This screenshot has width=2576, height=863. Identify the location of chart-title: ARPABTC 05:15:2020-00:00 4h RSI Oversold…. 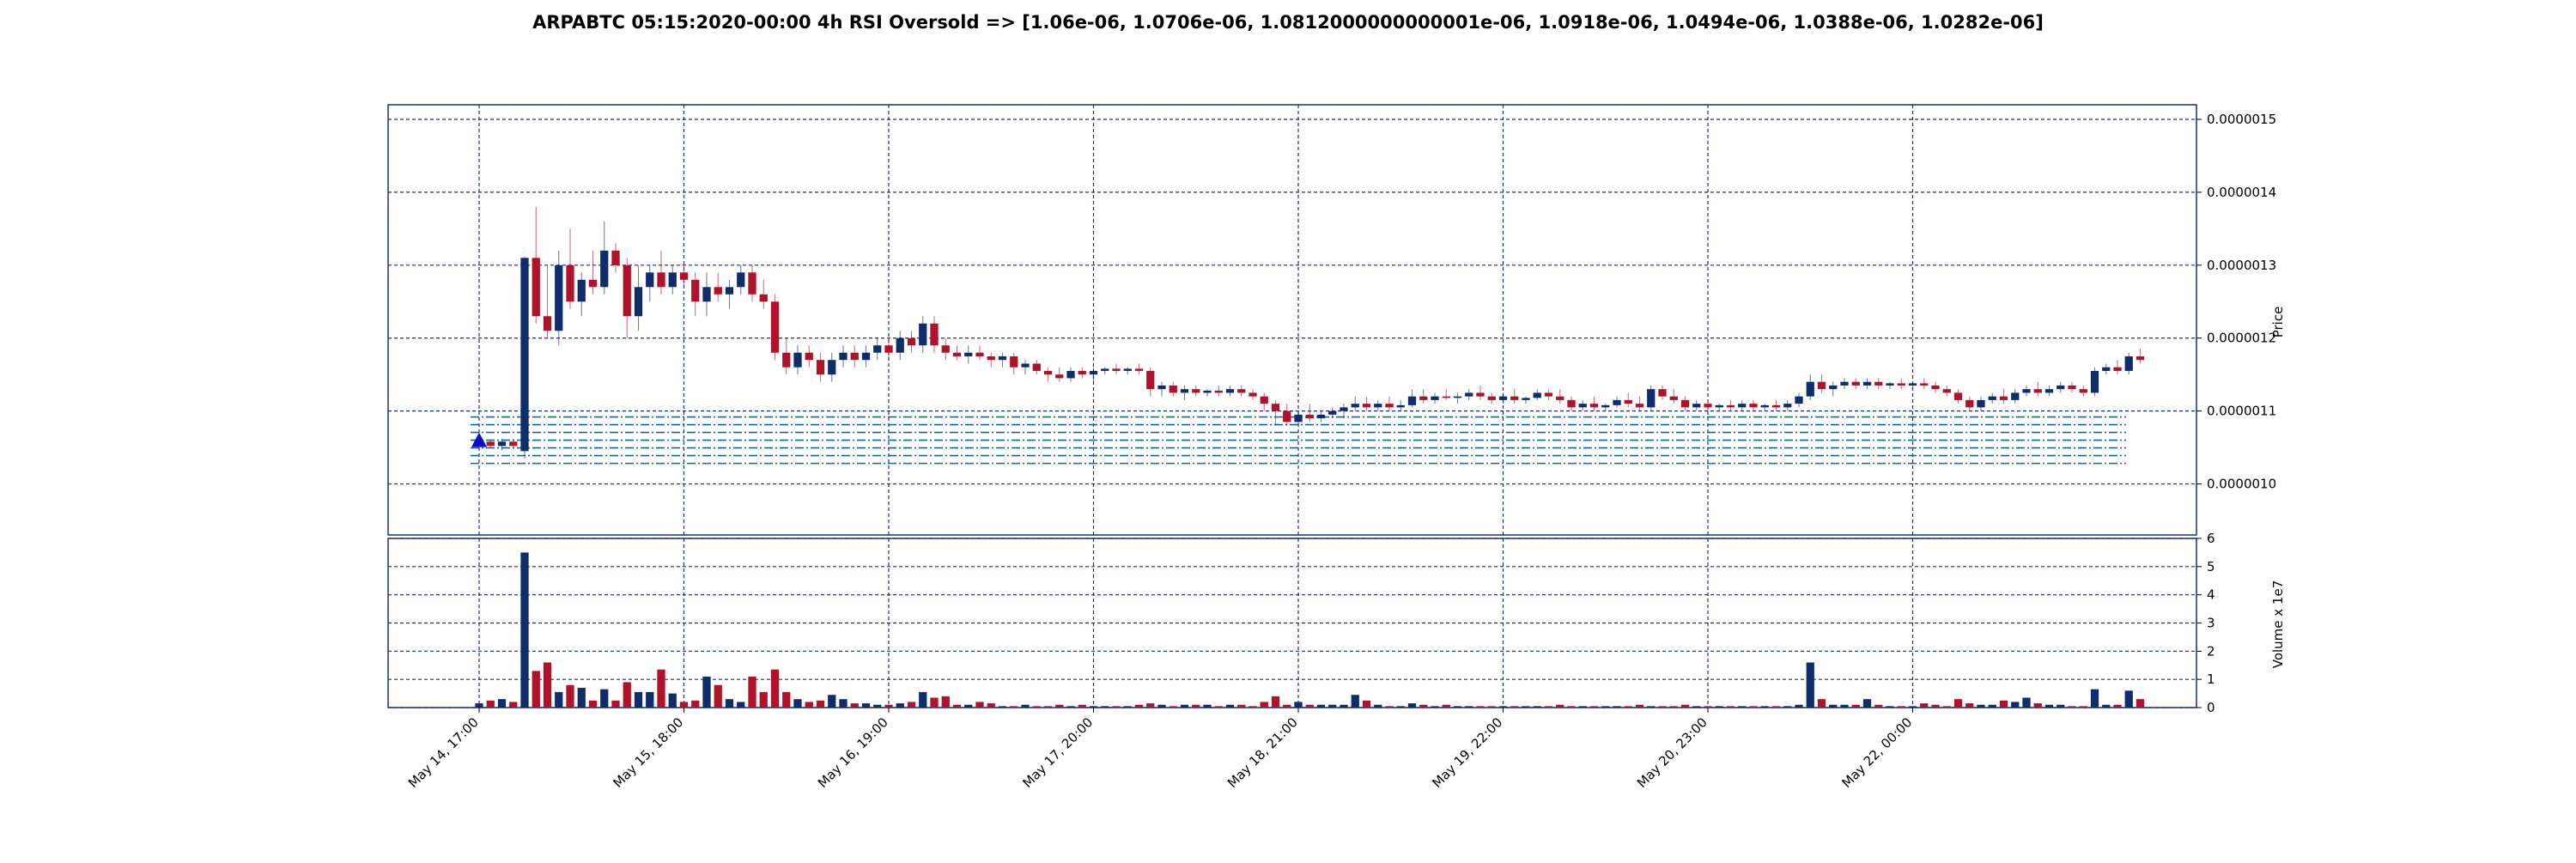
(1288, 22).